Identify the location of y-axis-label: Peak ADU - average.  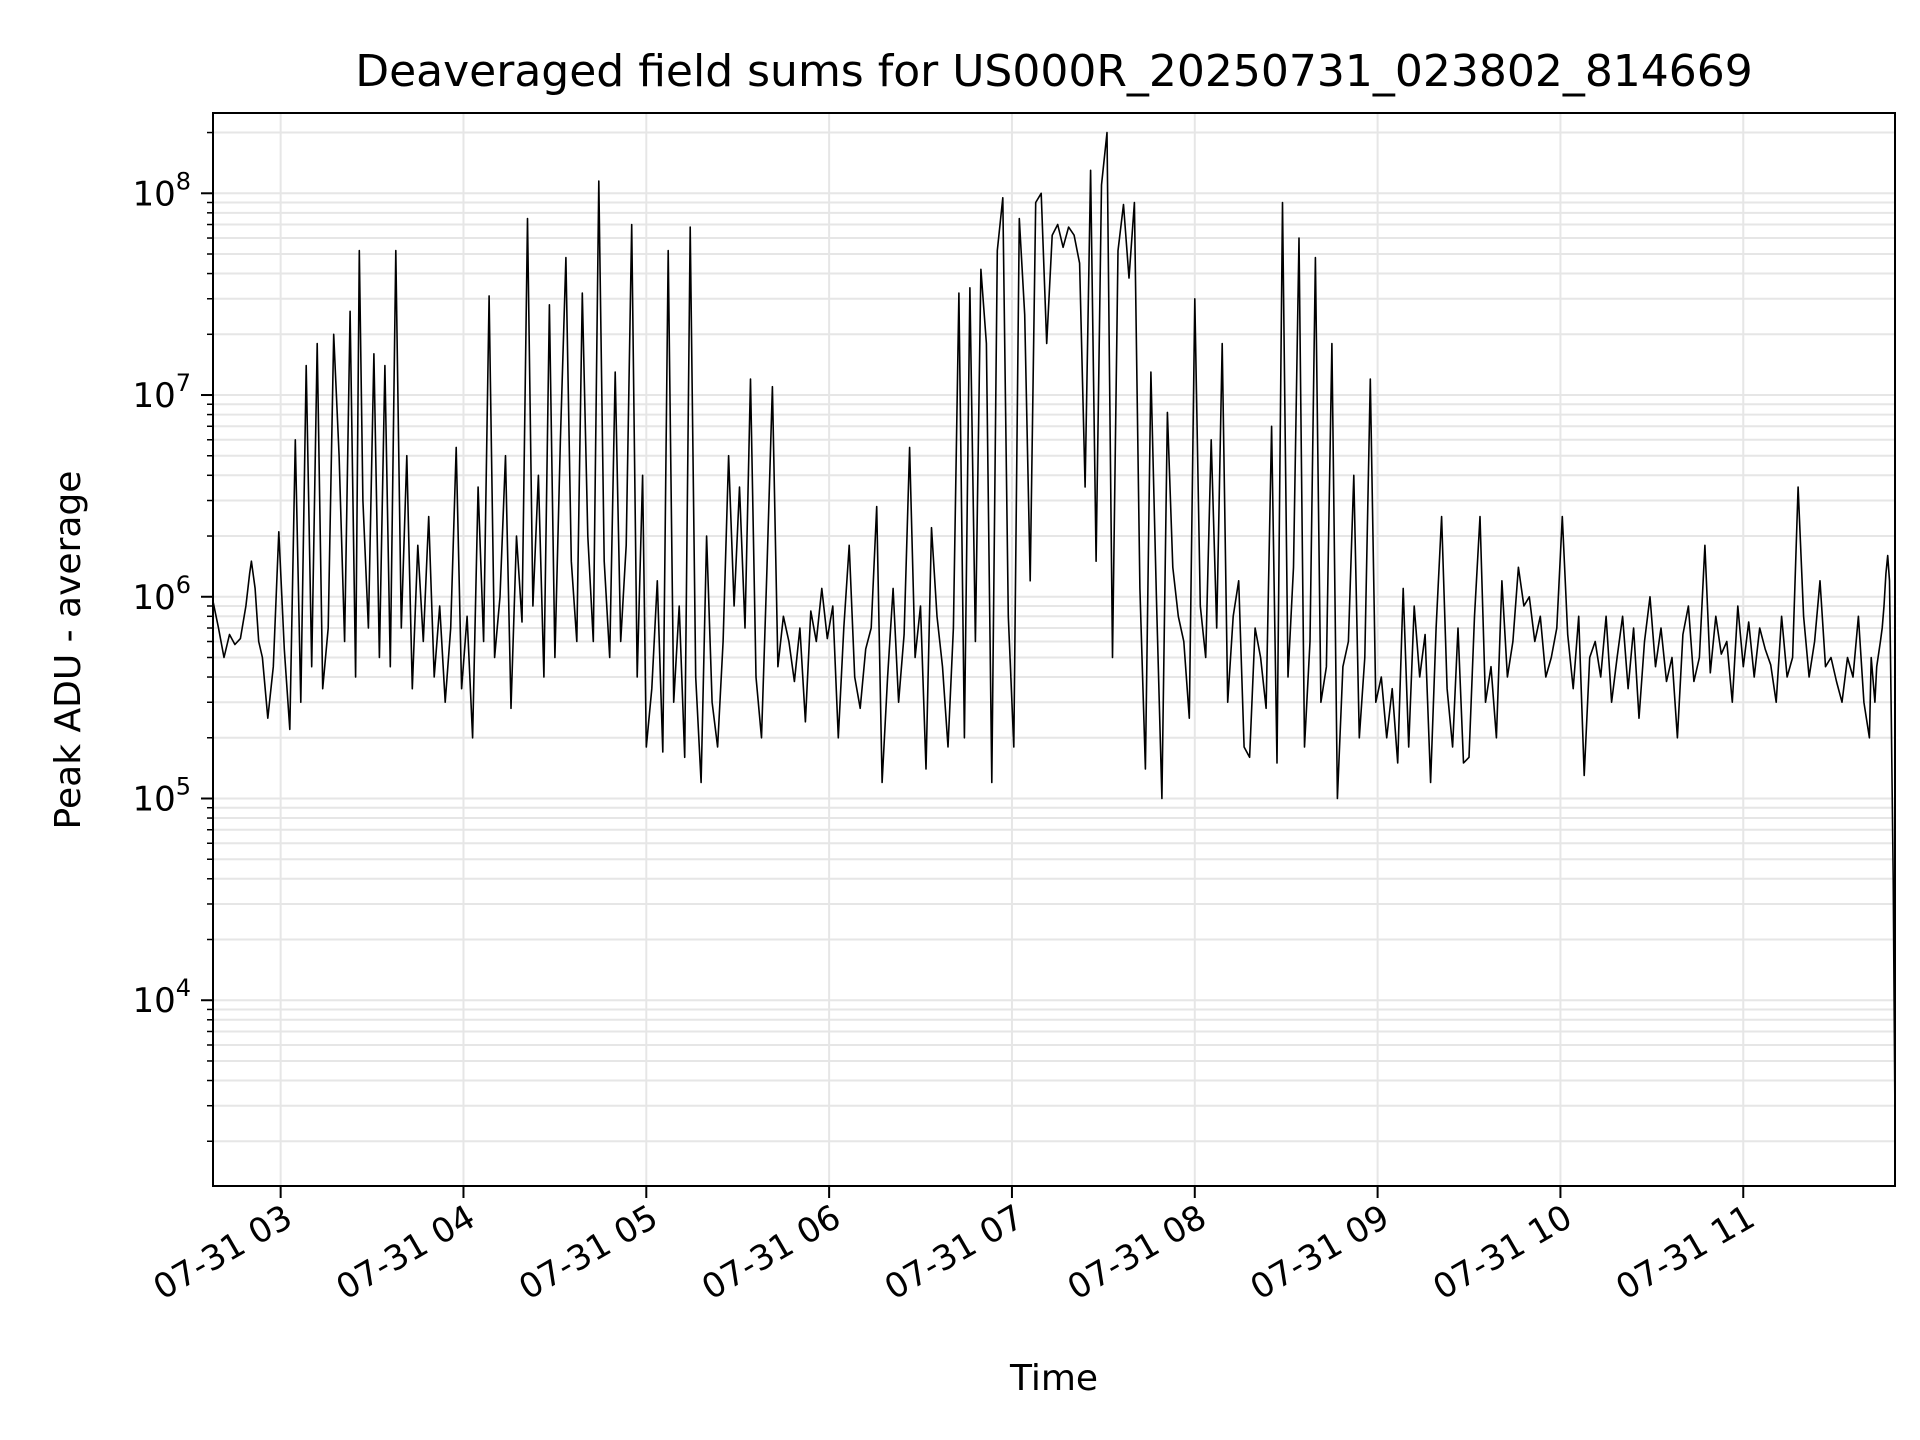
(68, 650).